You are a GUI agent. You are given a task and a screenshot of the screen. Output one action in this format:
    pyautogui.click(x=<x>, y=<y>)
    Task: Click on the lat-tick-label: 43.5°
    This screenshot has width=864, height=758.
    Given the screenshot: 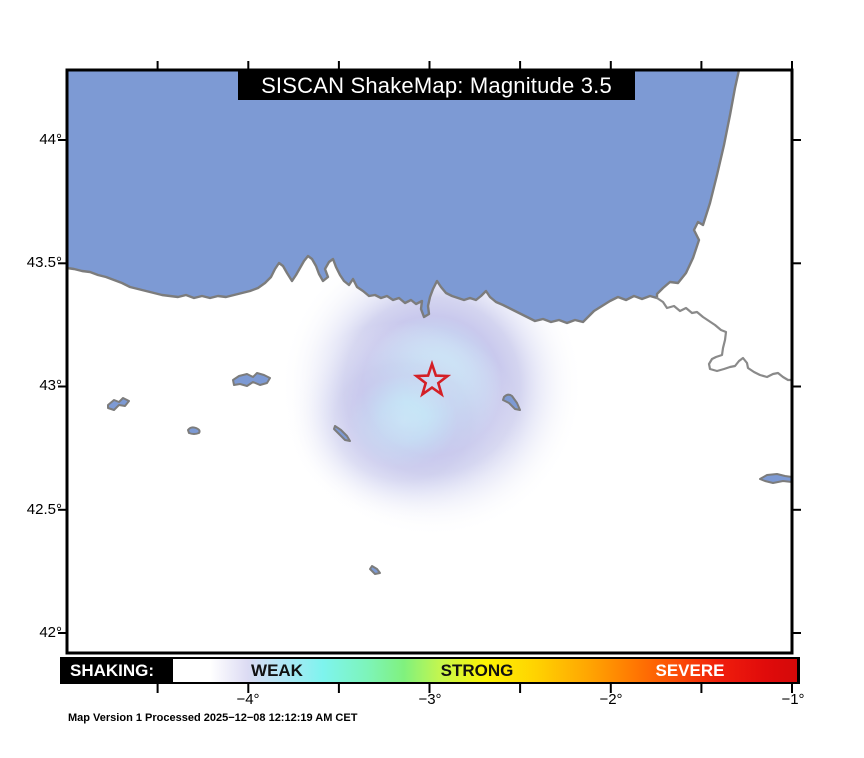 What is the action you would take?
    pyautogui.click(x=44, y=262)
    